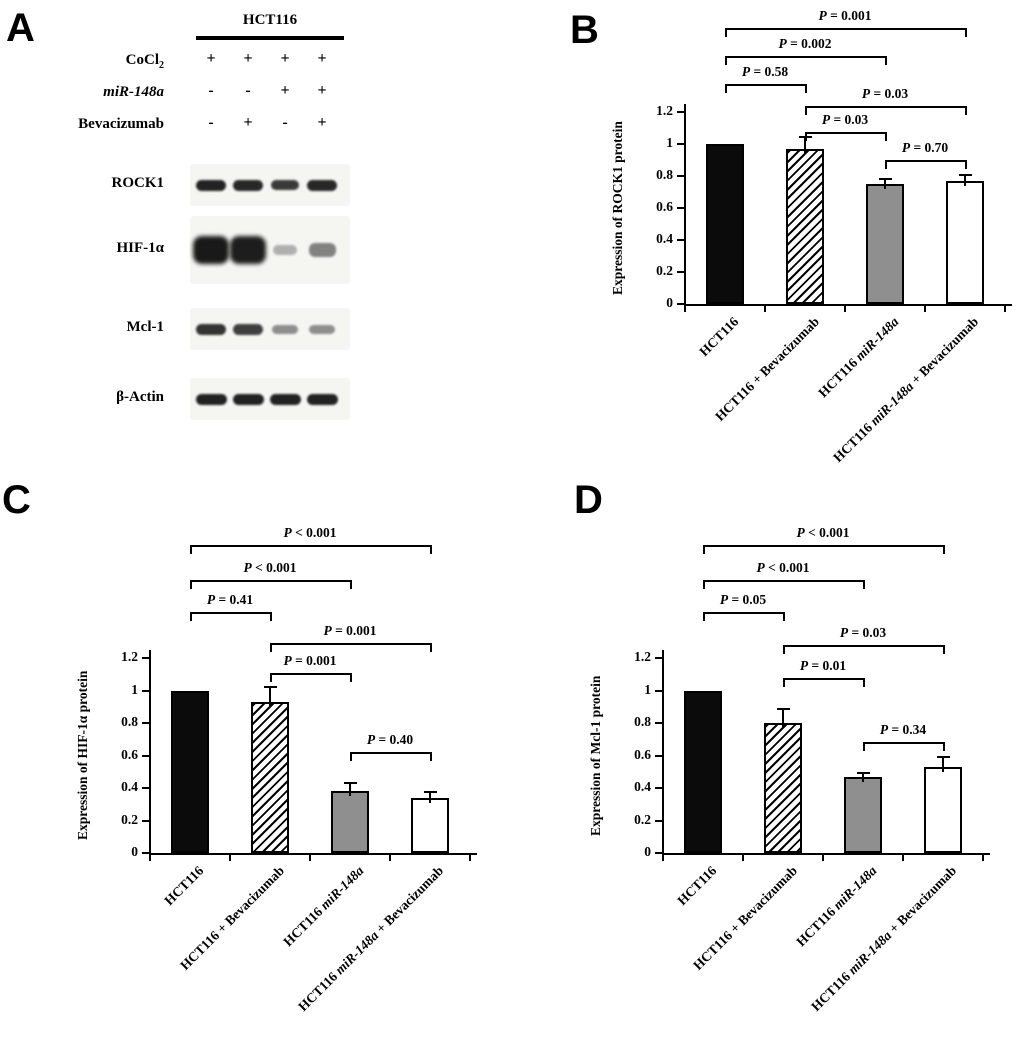 The height and width of the screenshot is (1053, 1020). What do you see at coordinates (144, 61) in the screenshot?
I see `condition-label: CoCl2` at bounding box center [144, 61].